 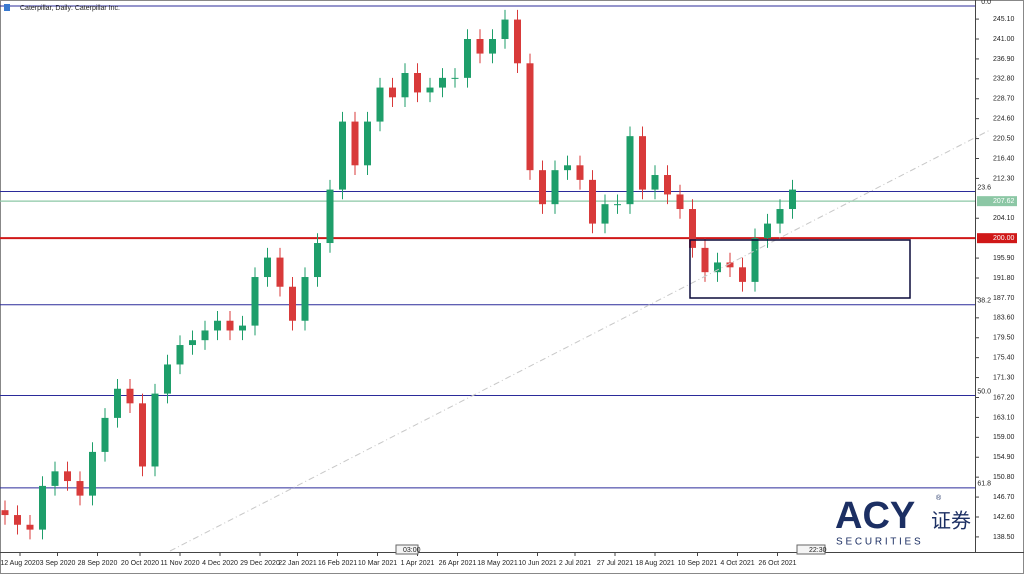 What do you see at coordinates (497, 563) in the screenshot?
I see `x-tick-label: 18 May 2021` at bounding box center [497, 563].